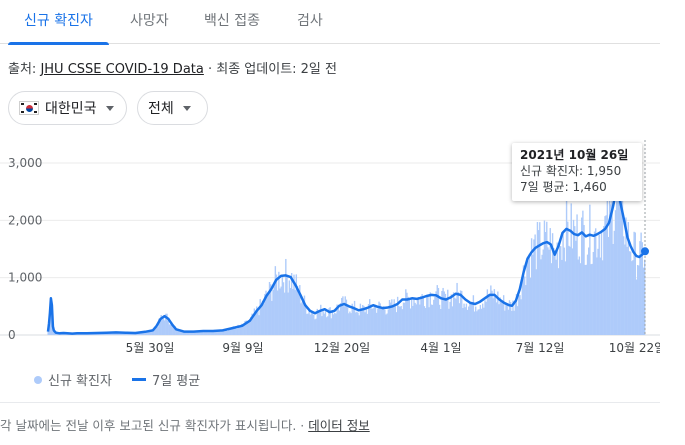 This screenshot has height=445, width=685. Describe the element at coordinates (232, 21) in the screenshot. I see `tab-vaccinations: 백신 접종` at that location.